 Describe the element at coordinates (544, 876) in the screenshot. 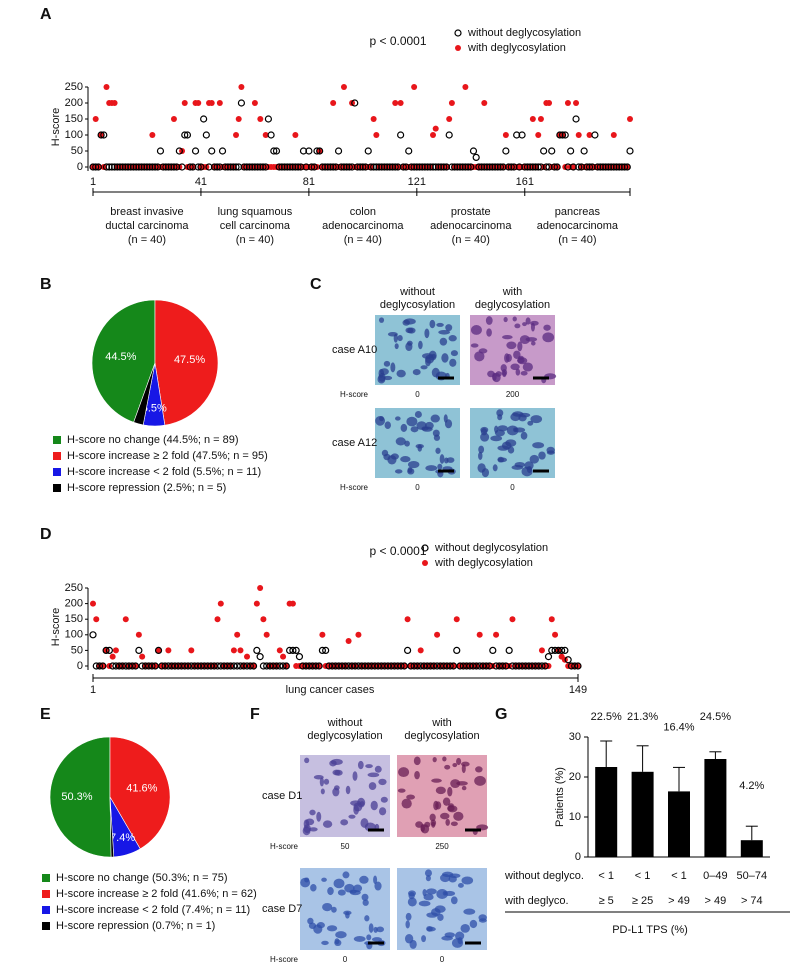

I see `row-label: without deglyco.` at that location.